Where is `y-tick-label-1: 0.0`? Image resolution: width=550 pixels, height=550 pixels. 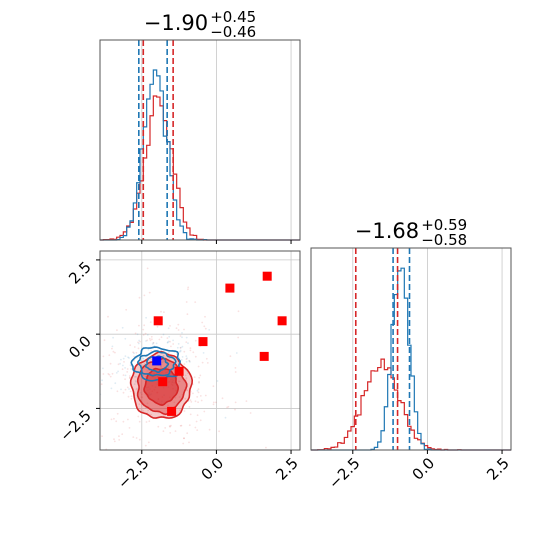 y-tick-label-1: 0.0 is located at coordinates (80, 347).